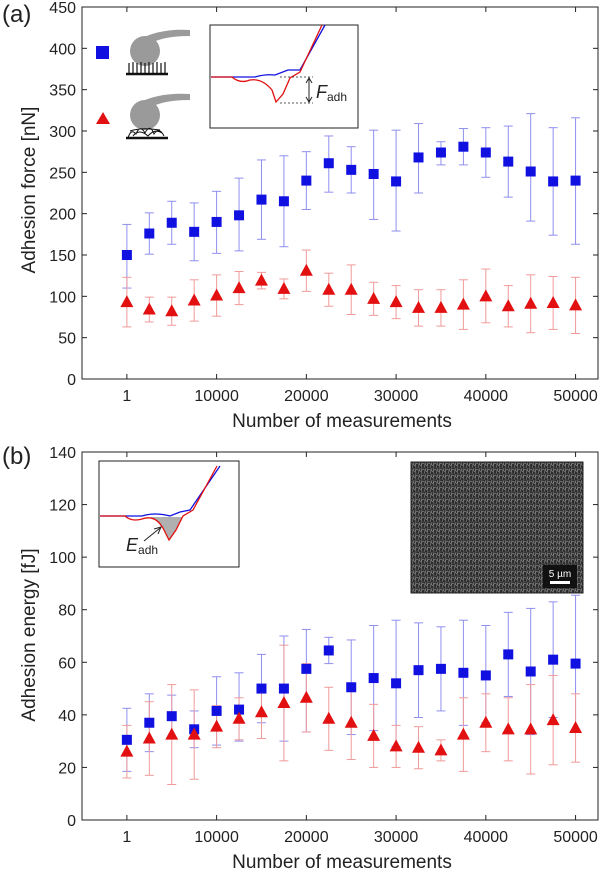  Describe the element at coordinates (143, 84) in the screenshot. I see `legend-a` at that location.